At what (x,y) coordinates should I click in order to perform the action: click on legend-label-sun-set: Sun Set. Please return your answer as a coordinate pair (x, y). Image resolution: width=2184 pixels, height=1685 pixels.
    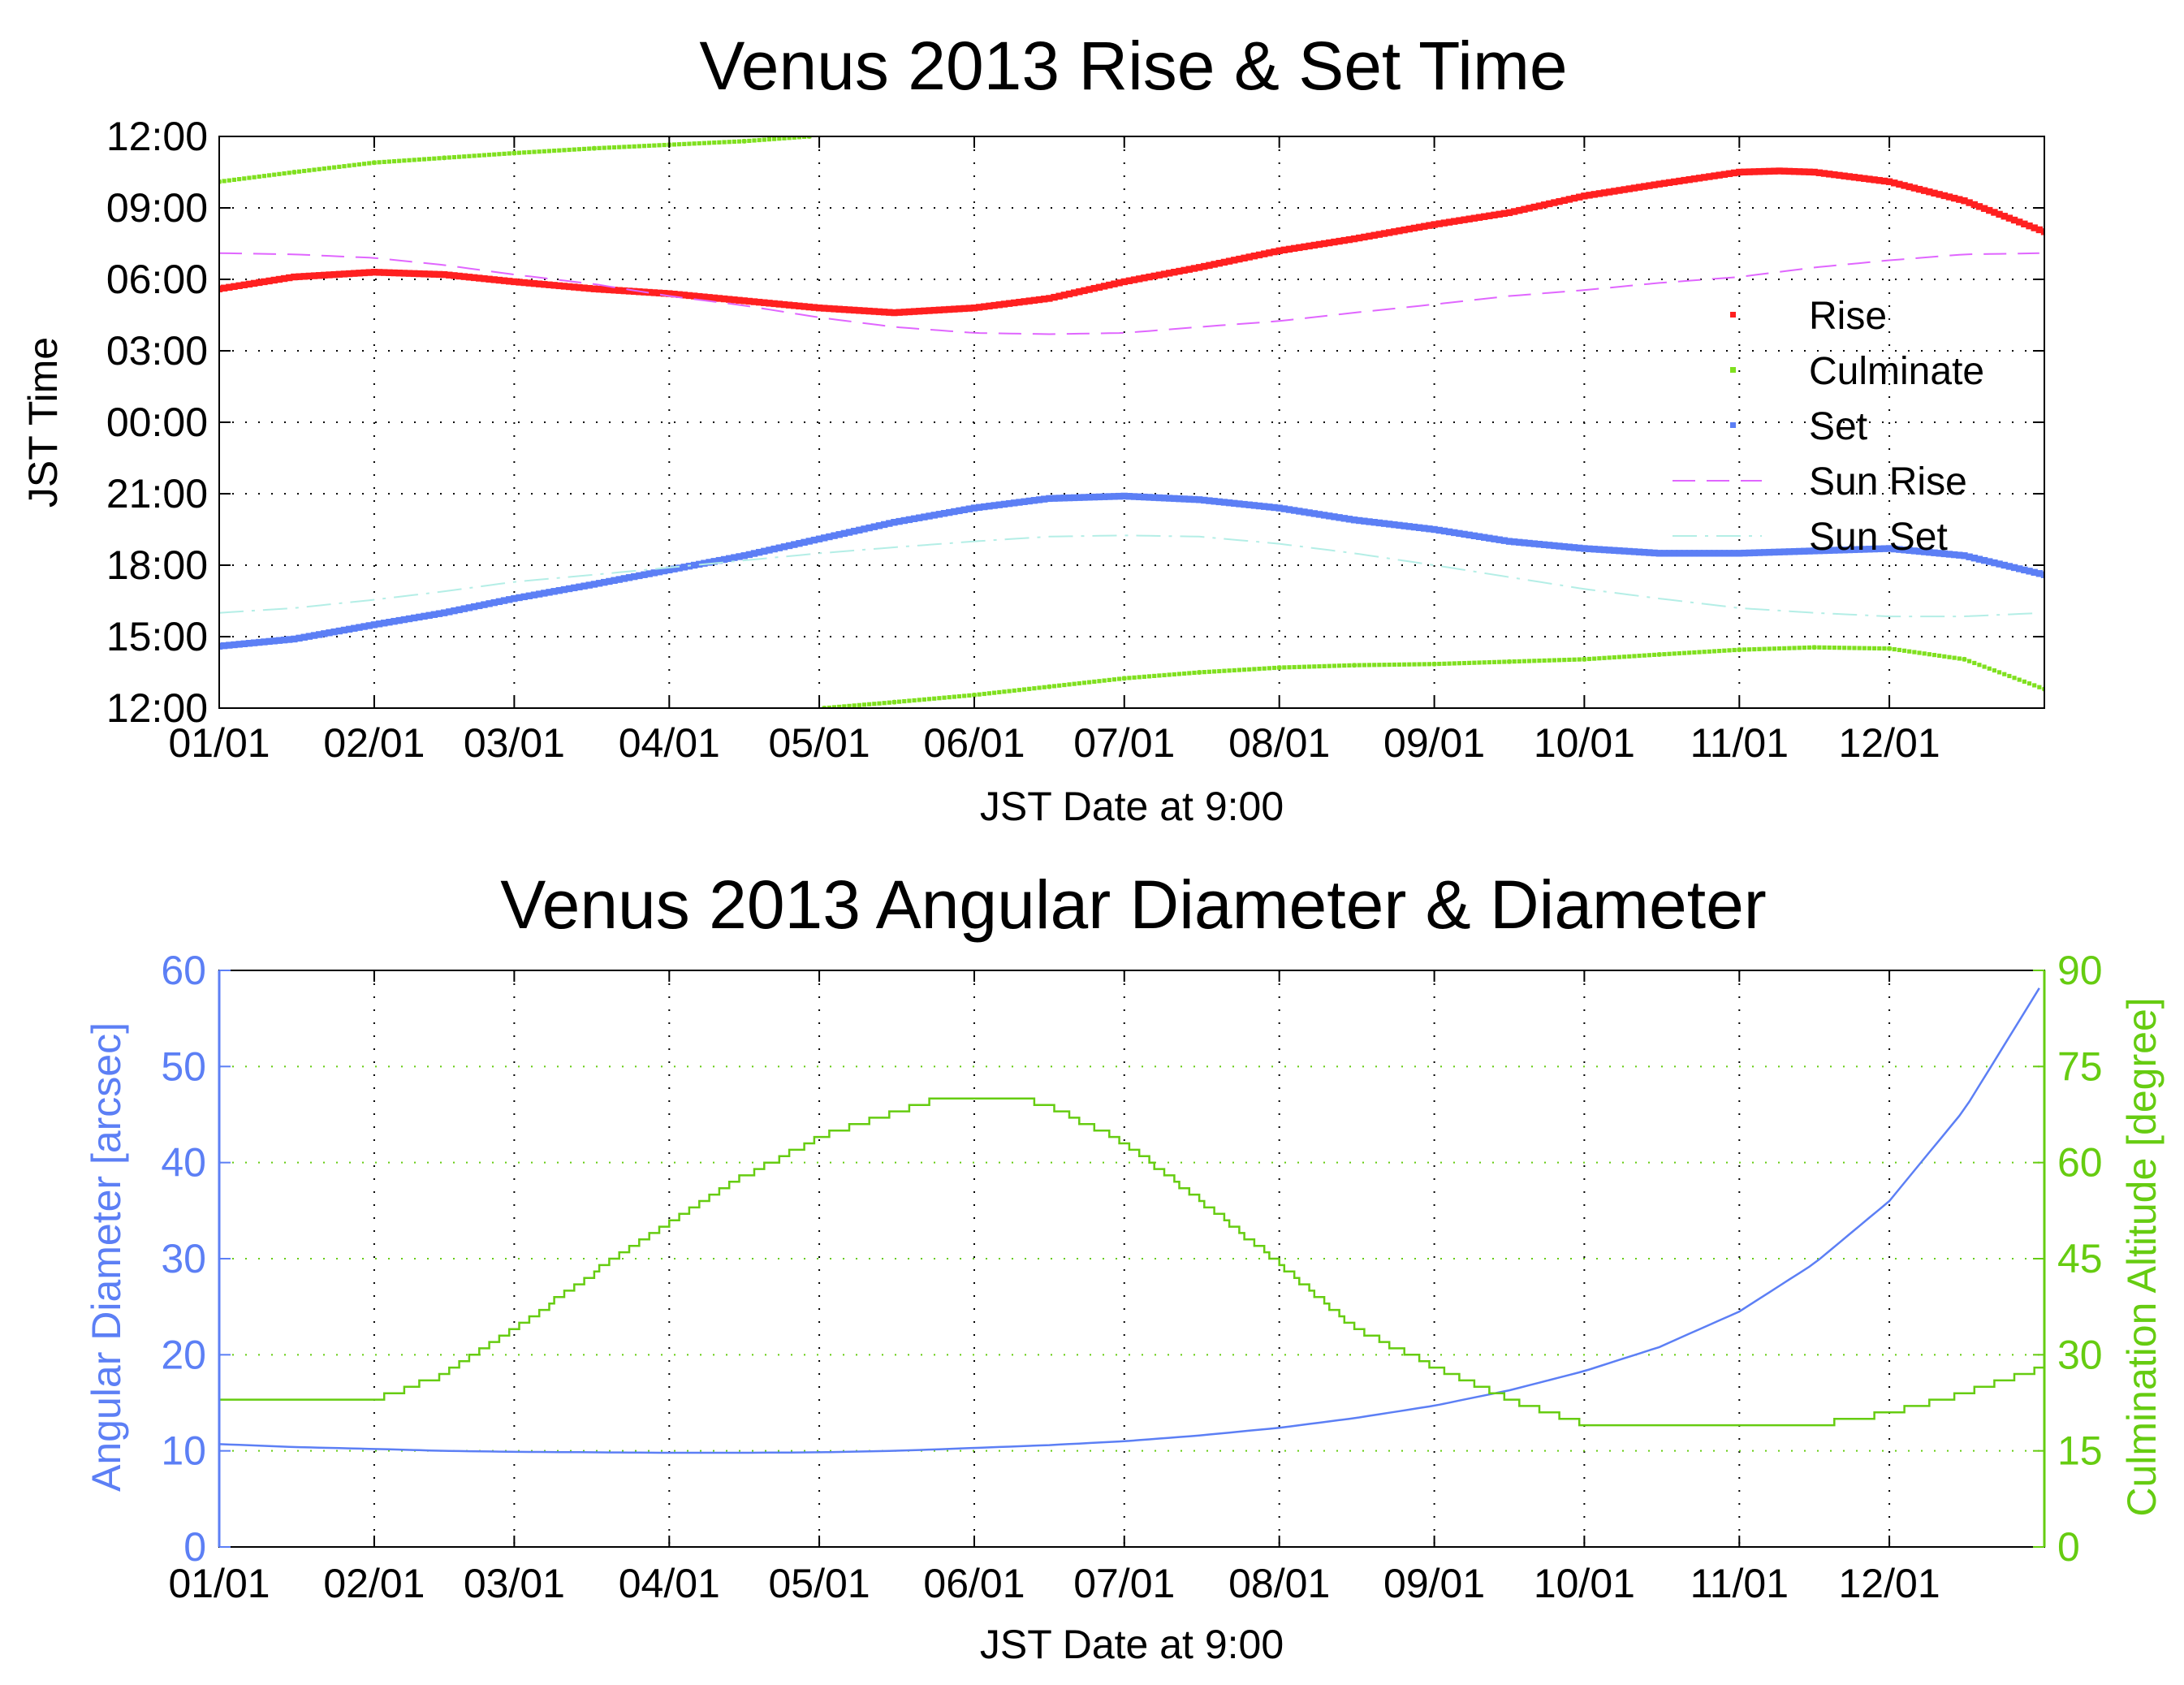
    Looking at the image, I should click on (1878, 537).